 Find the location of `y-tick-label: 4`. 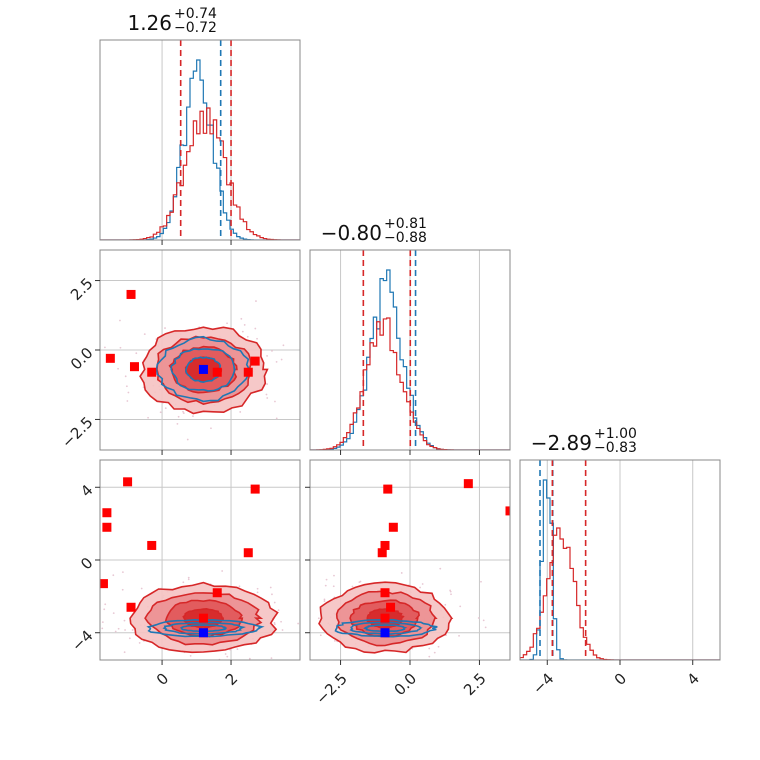

y-tick-label: 4 is located at coordinates (86, 490).